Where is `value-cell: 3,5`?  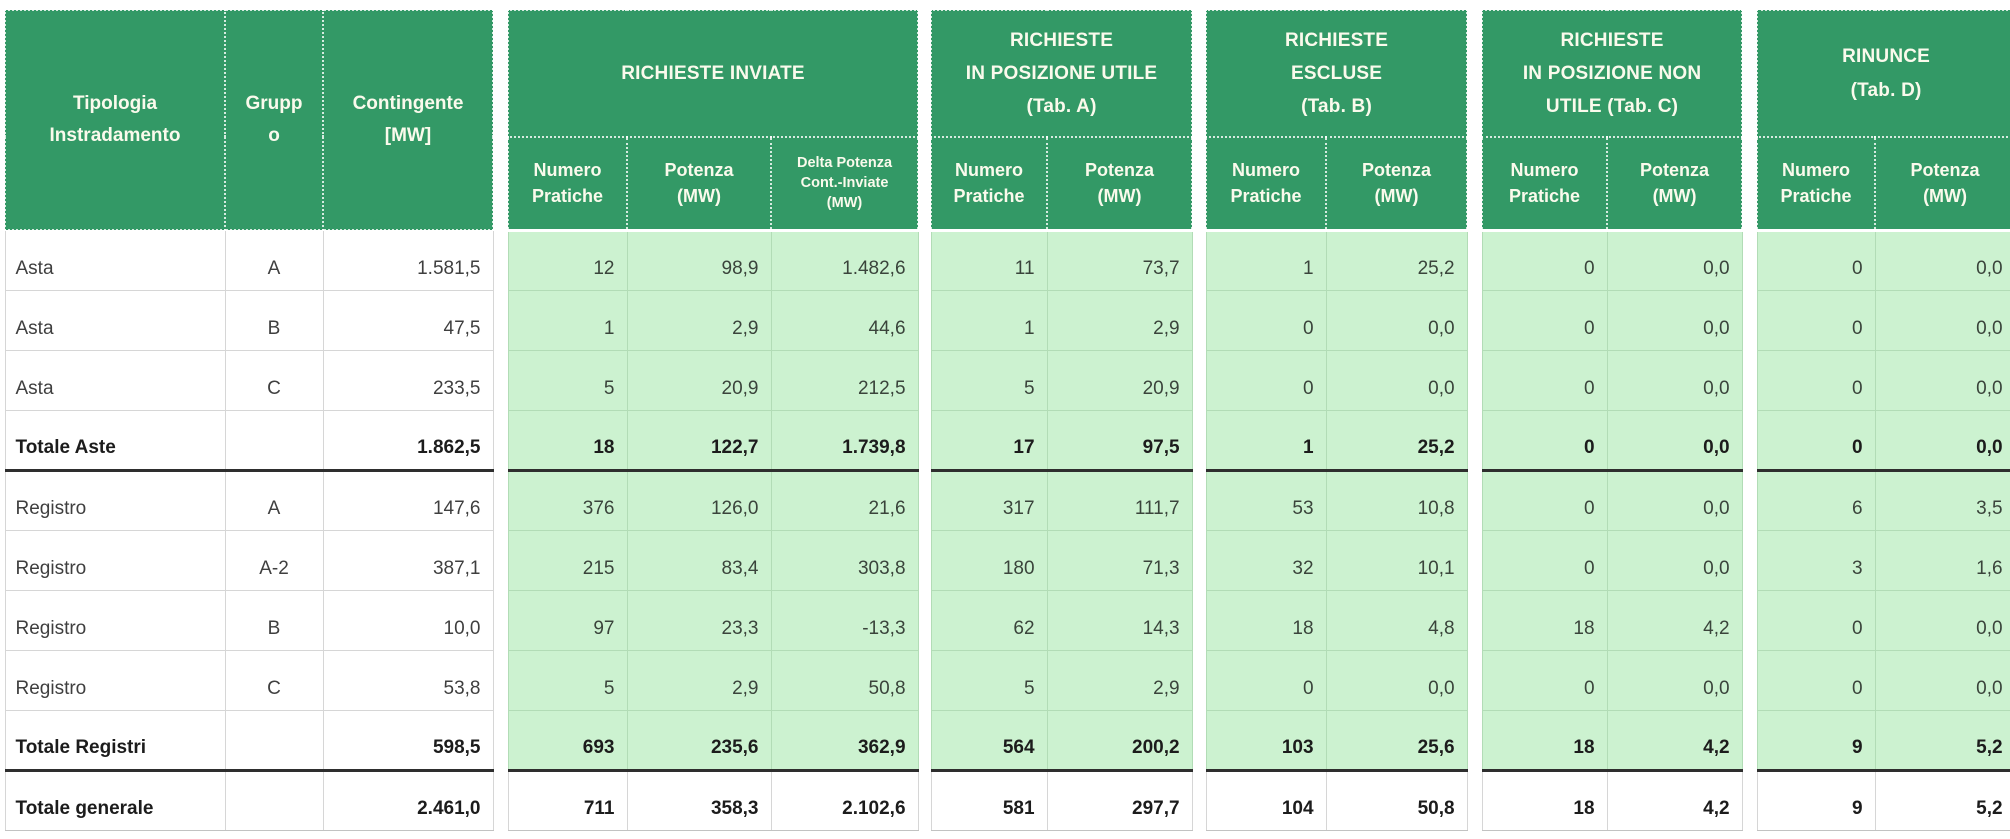 value-cell: 3,5 is located at coordinates (1942, 500).